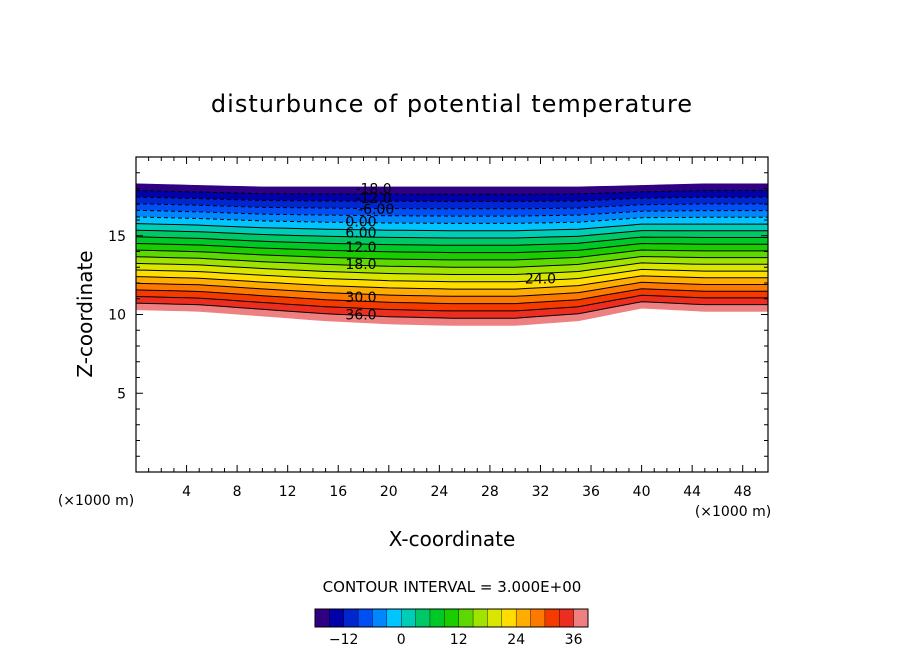 Image resolution: width=904 pixels, height=654 pixels. What do you see at coordinates (360, 234) in the screenshot?
I see `contour-label: 6.00` at bounding box center [360, 234].